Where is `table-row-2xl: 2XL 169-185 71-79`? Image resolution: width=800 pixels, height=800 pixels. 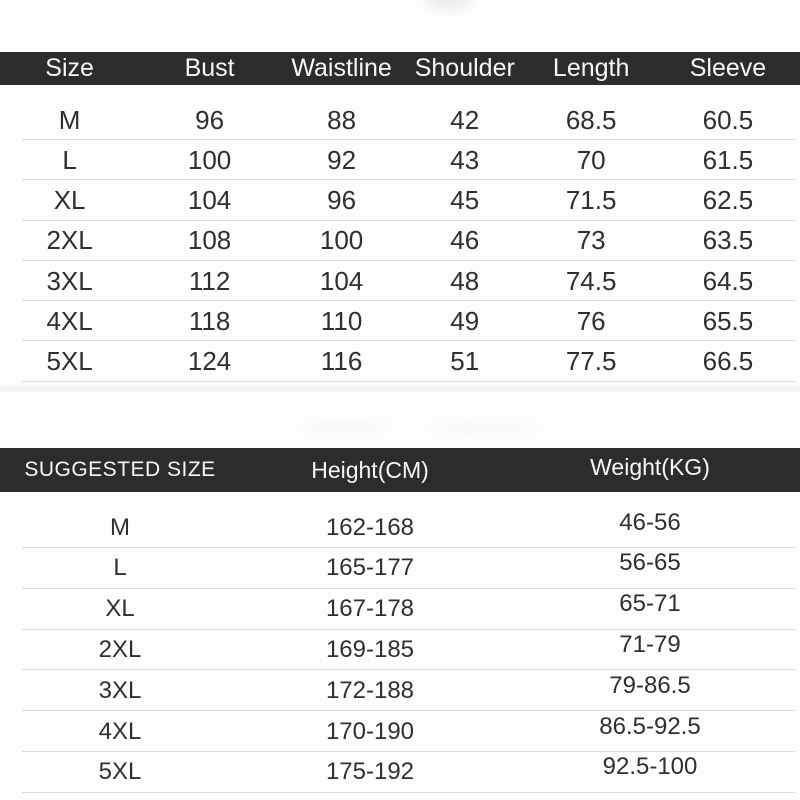 table-row-2xl: 2XL 169-185 71-79 is located at coordinates (400, 650).